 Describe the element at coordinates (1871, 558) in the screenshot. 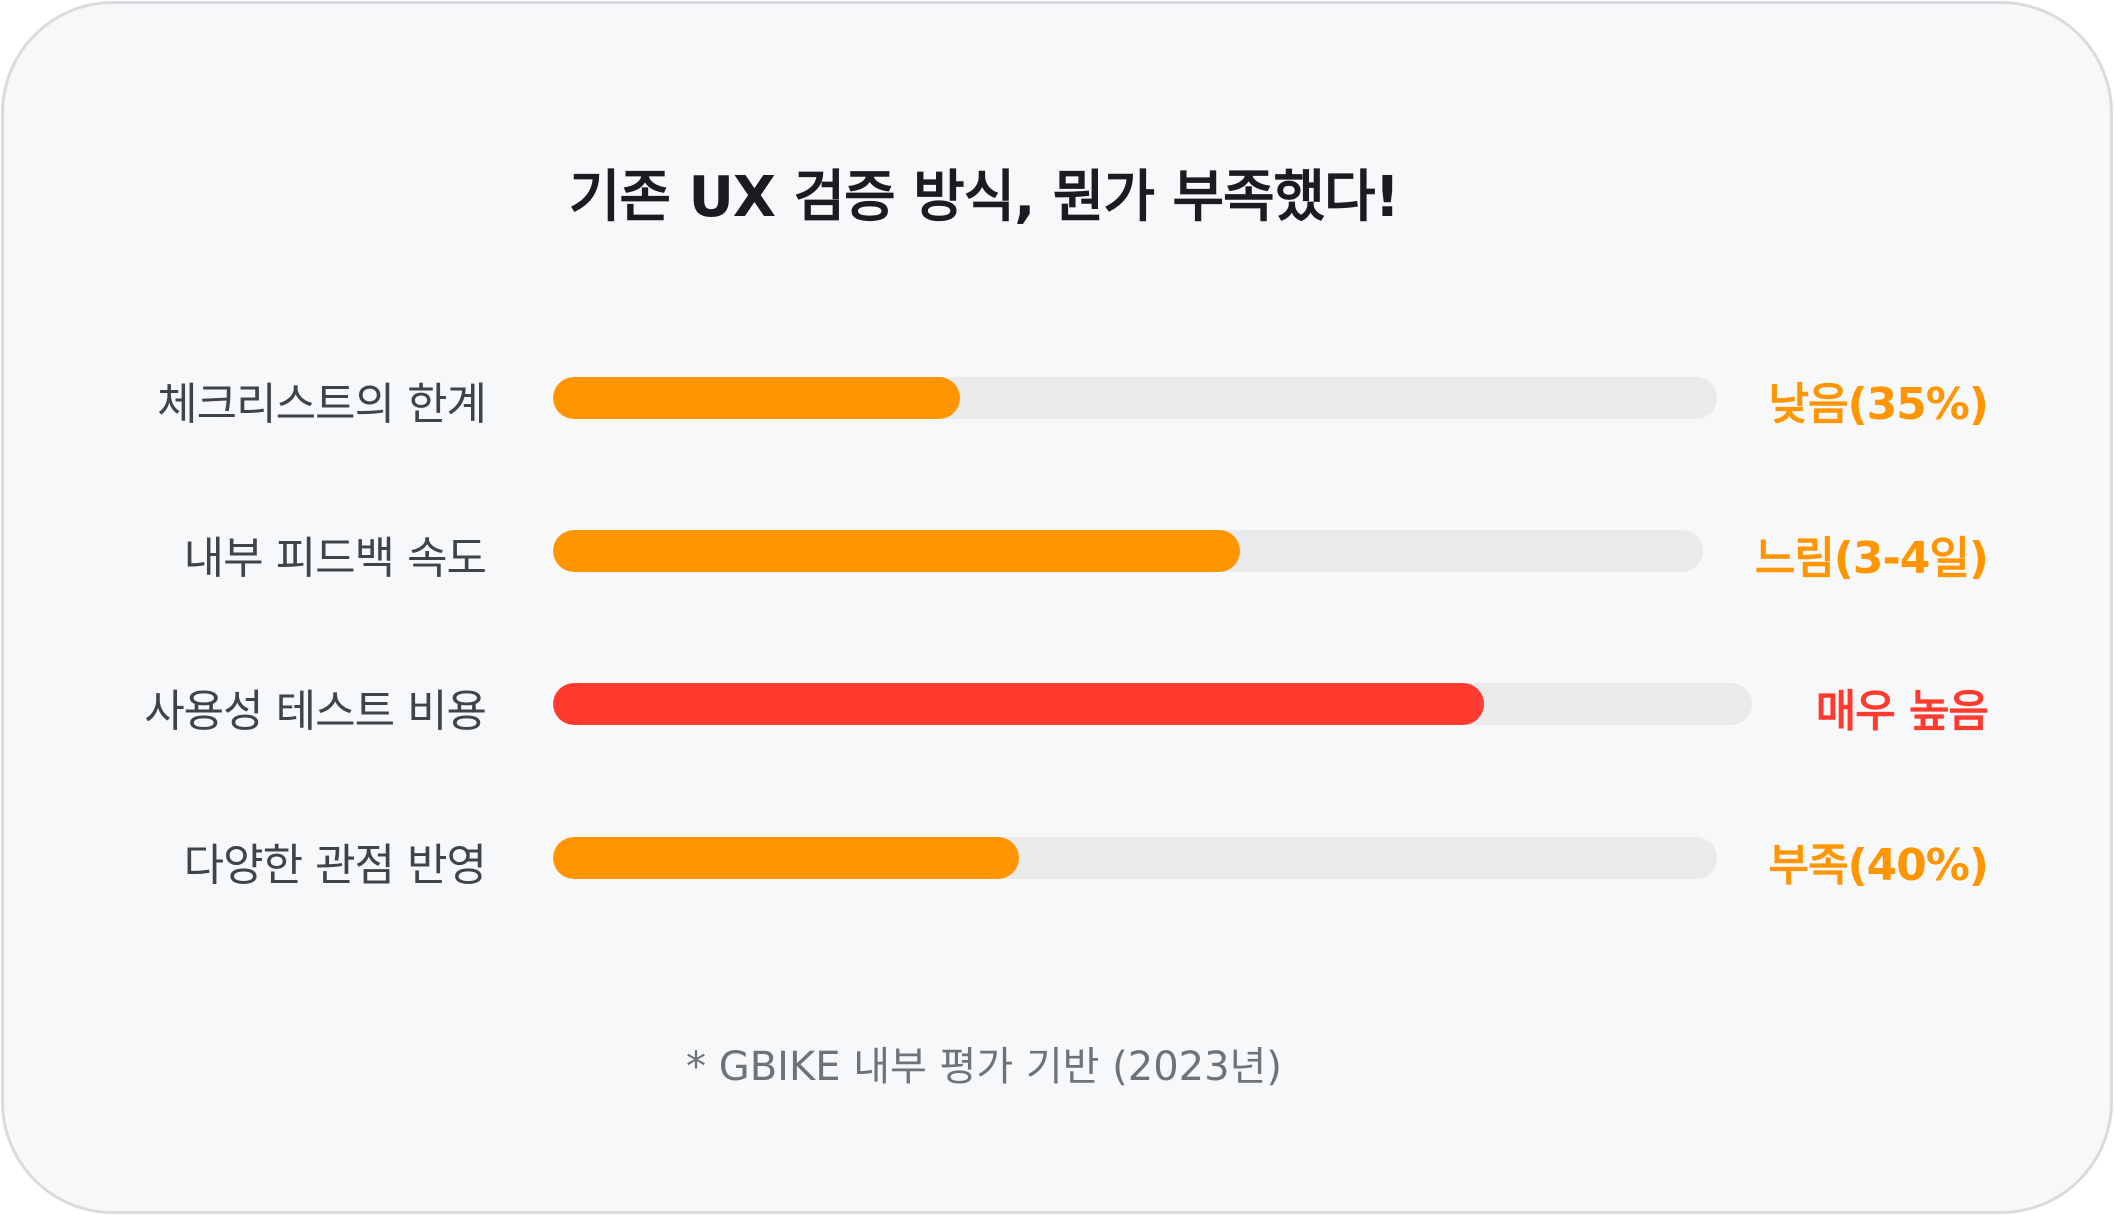

I see `value-label-2: 느림(3-4일)` at that location.